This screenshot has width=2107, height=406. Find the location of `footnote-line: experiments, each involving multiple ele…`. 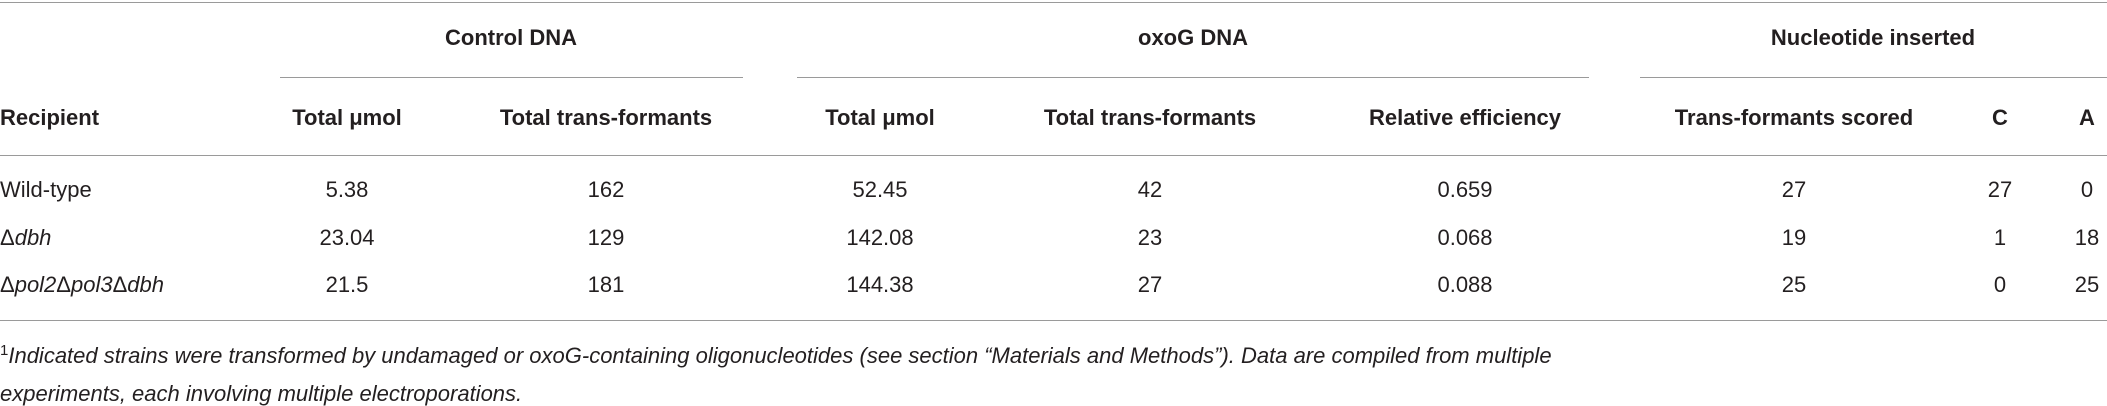

footnote-line: experiments, each involving multiple ele… is located at coordinates (261, 394).